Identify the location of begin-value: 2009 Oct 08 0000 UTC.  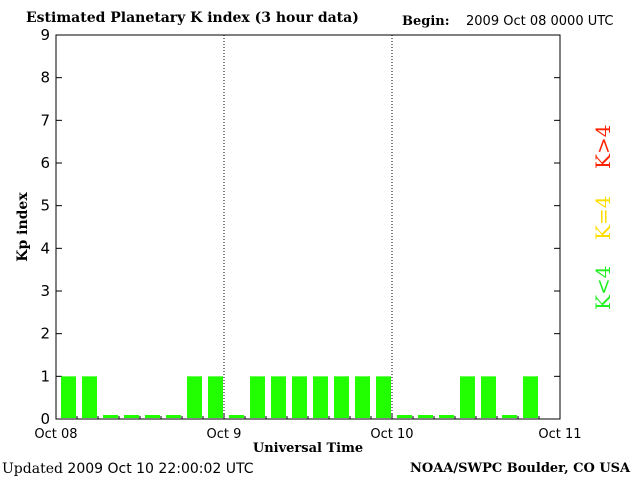
(540, 21).